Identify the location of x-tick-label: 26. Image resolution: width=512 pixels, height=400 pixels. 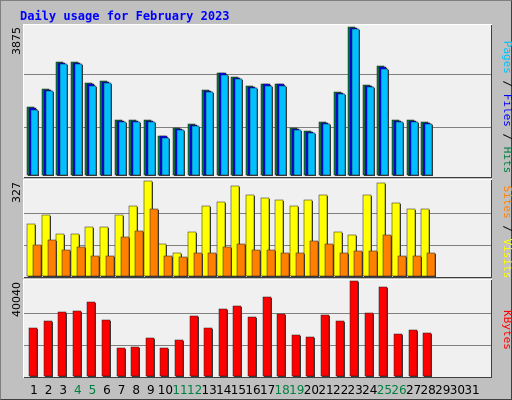
(398, 390).